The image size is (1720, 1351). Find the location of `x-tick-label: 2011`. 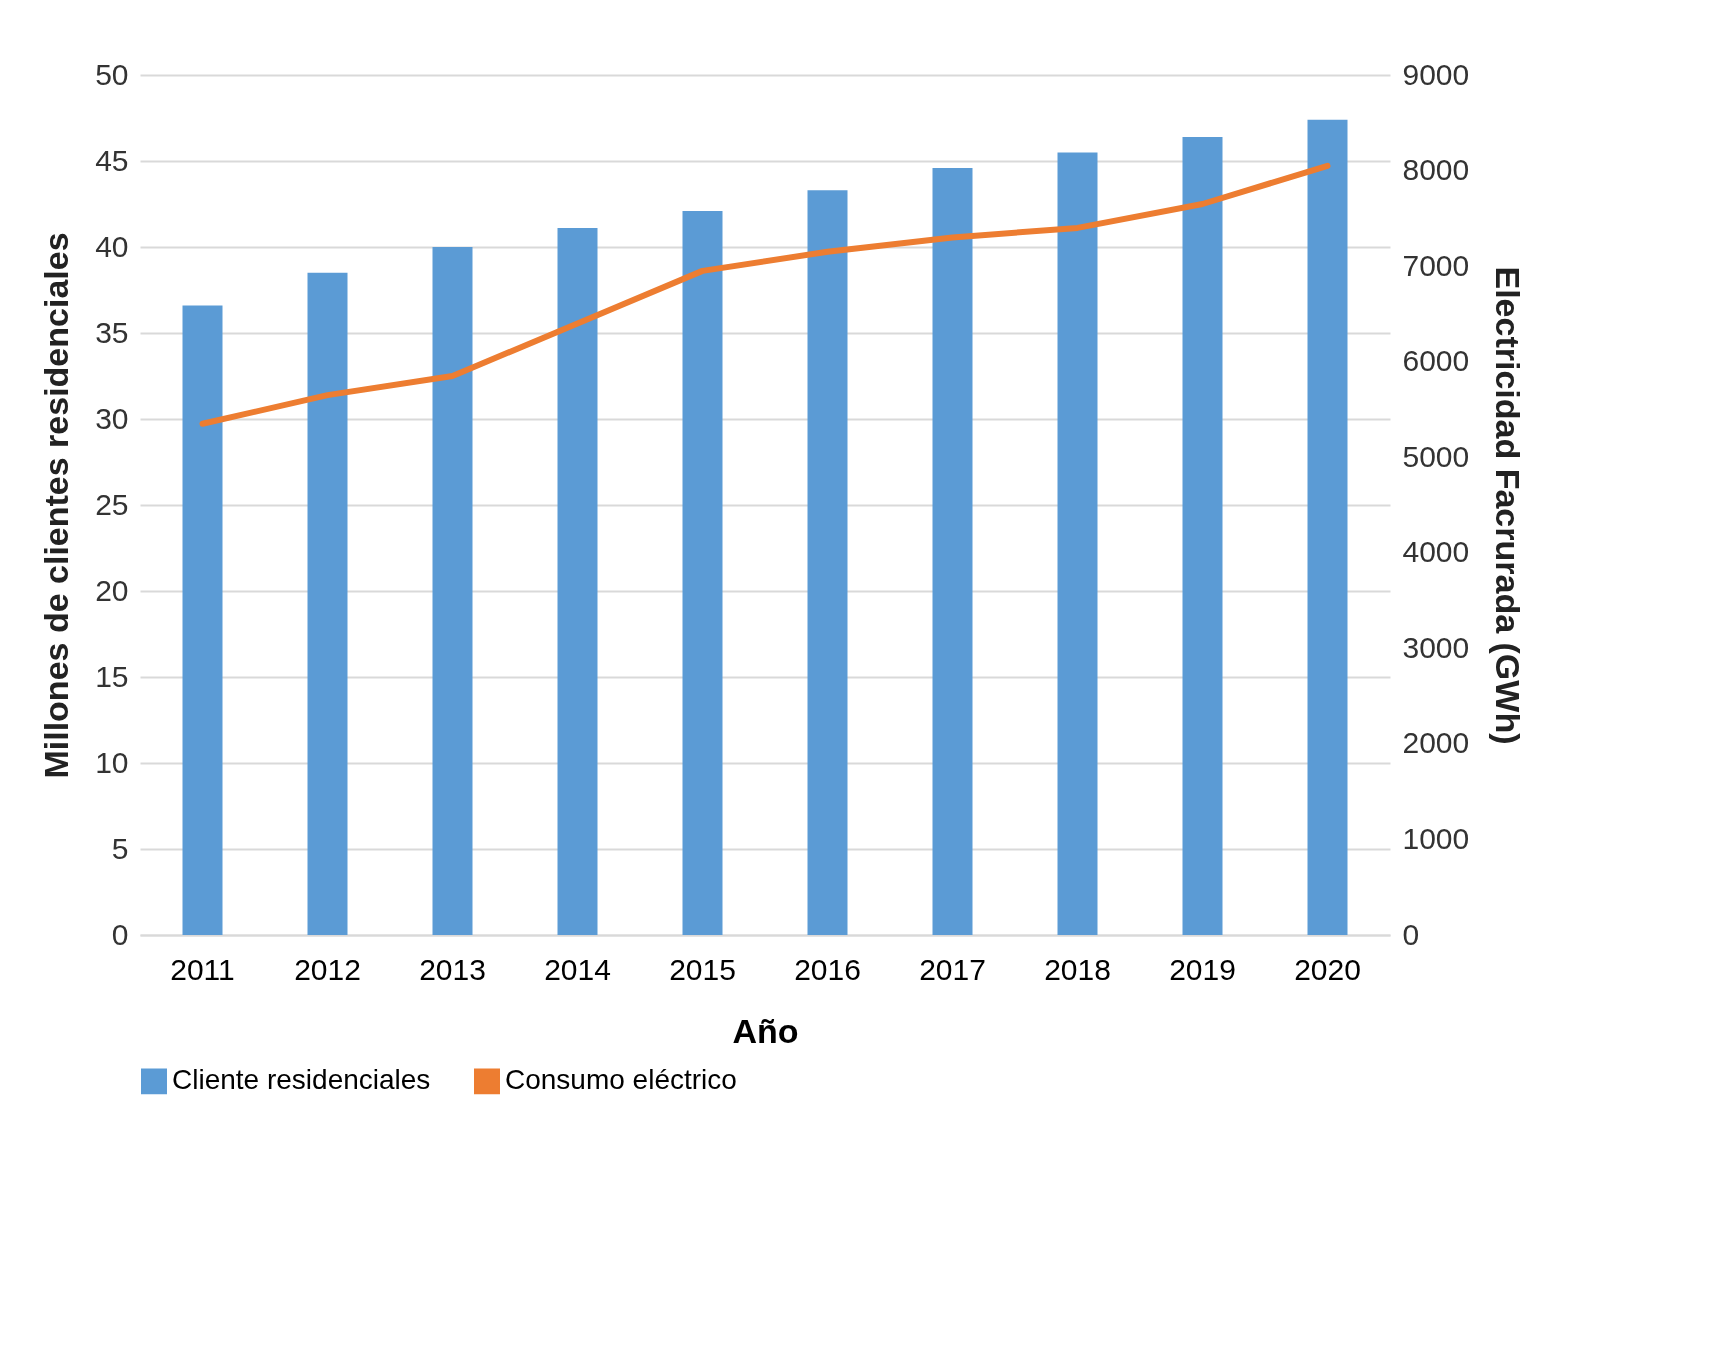

x-tick-label: 2011 is located at coordinates (202, 969).